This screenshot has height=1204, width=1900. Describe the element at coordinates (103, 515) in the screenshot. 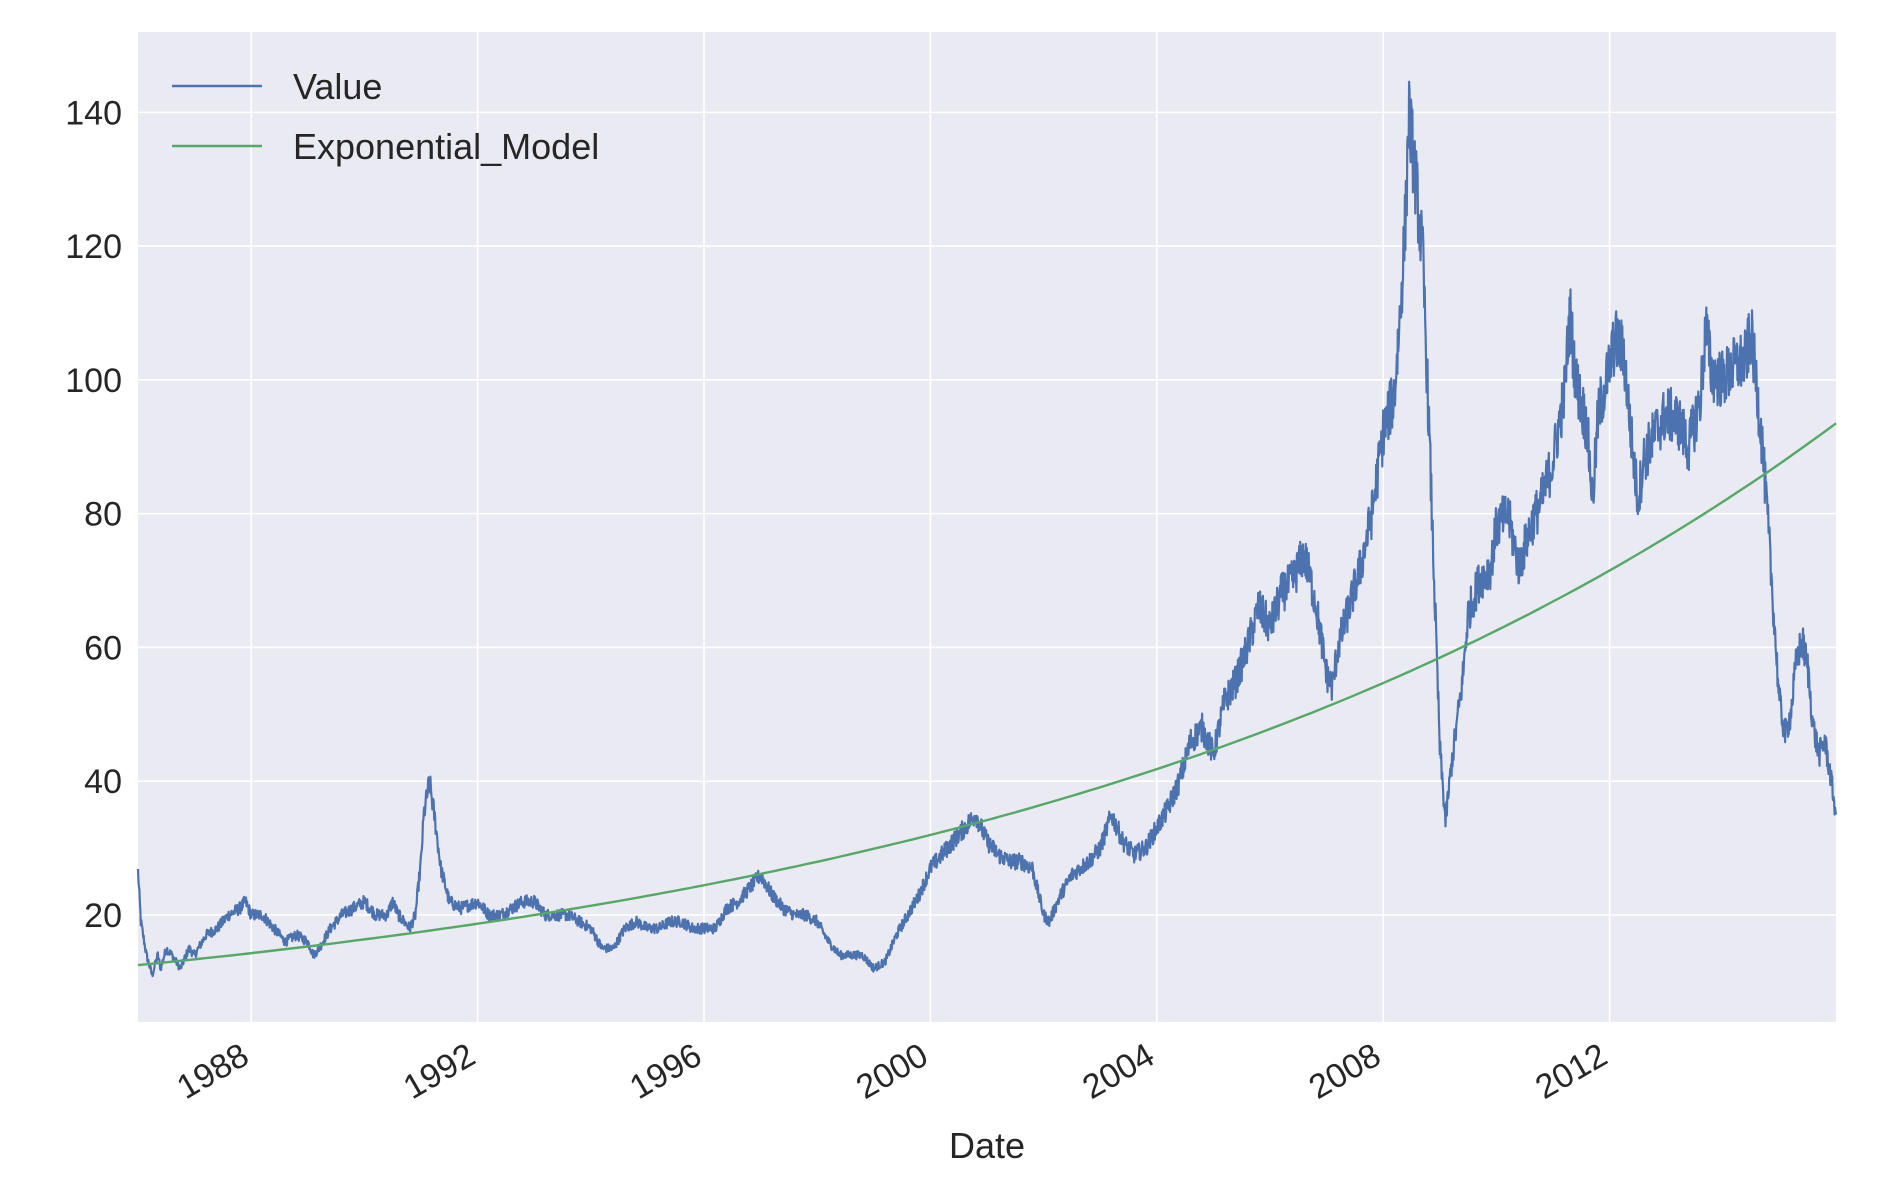

I see `y-tick-label-80: 80` at that location.